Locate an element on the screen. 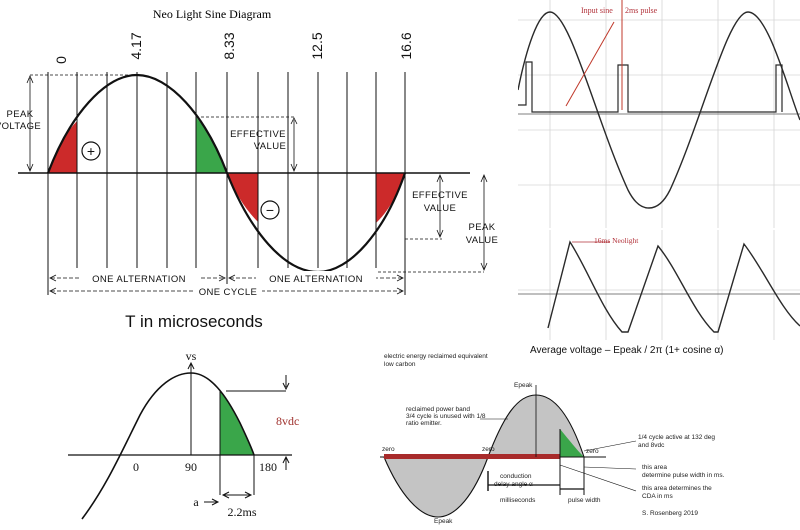 The height and width of the screenshot is (530, 800). energy-note-1: electric energy reclaimed equivalent is located at coordinates (436, 356).